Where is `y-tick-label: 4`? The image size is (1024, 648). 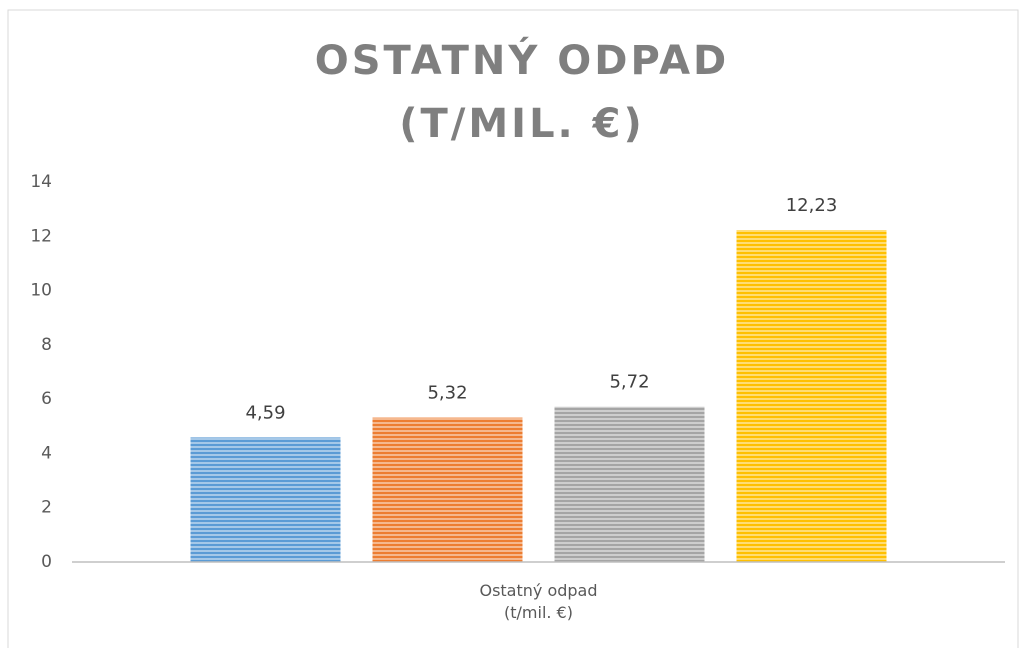
y-tick-label: 4 is located at coordinates (46, 453).